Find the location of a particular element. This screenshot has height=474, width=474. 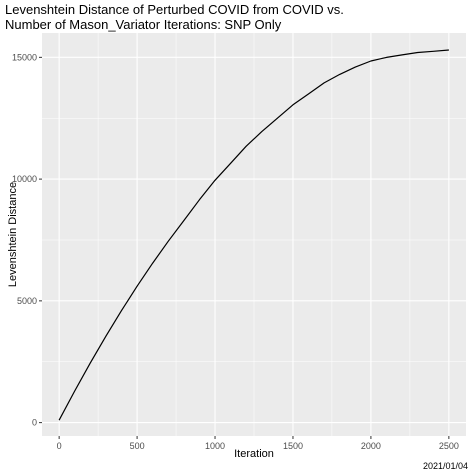

y-tick-label: 10000 is located at coordinates (24, 179).